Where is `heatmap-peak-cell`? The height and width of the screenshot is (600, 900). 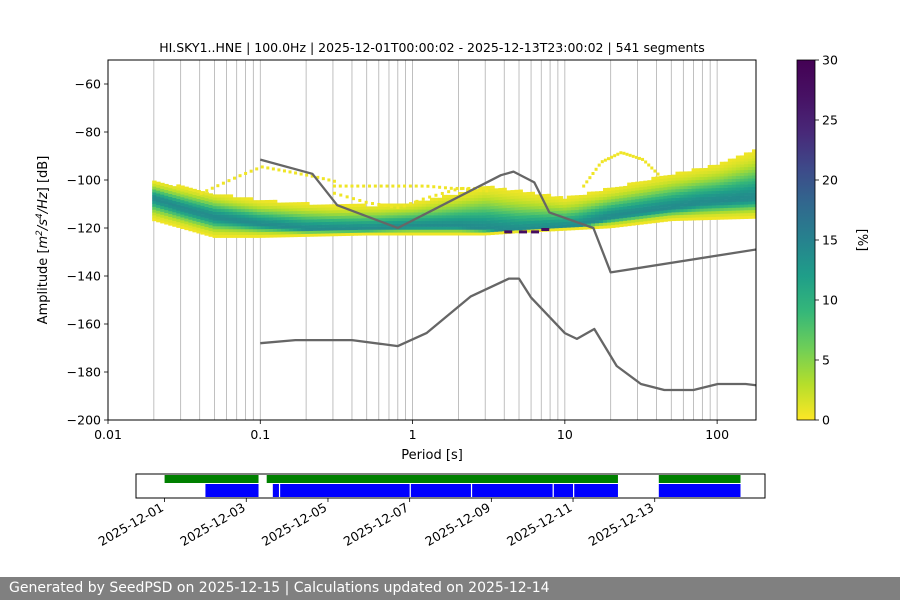
heatmap-peak-cell is located at coordinates (545, 229).